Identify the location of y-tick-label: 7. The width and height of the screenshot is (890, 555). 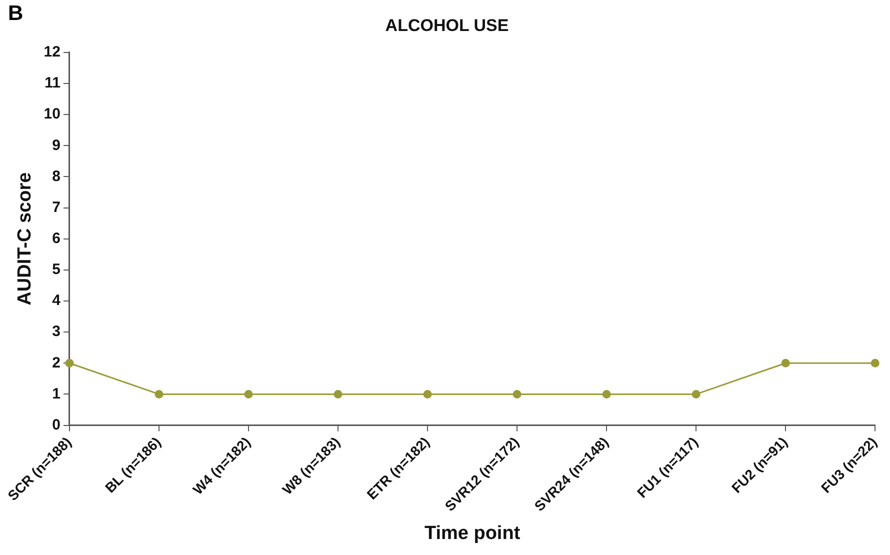
(56, 207).